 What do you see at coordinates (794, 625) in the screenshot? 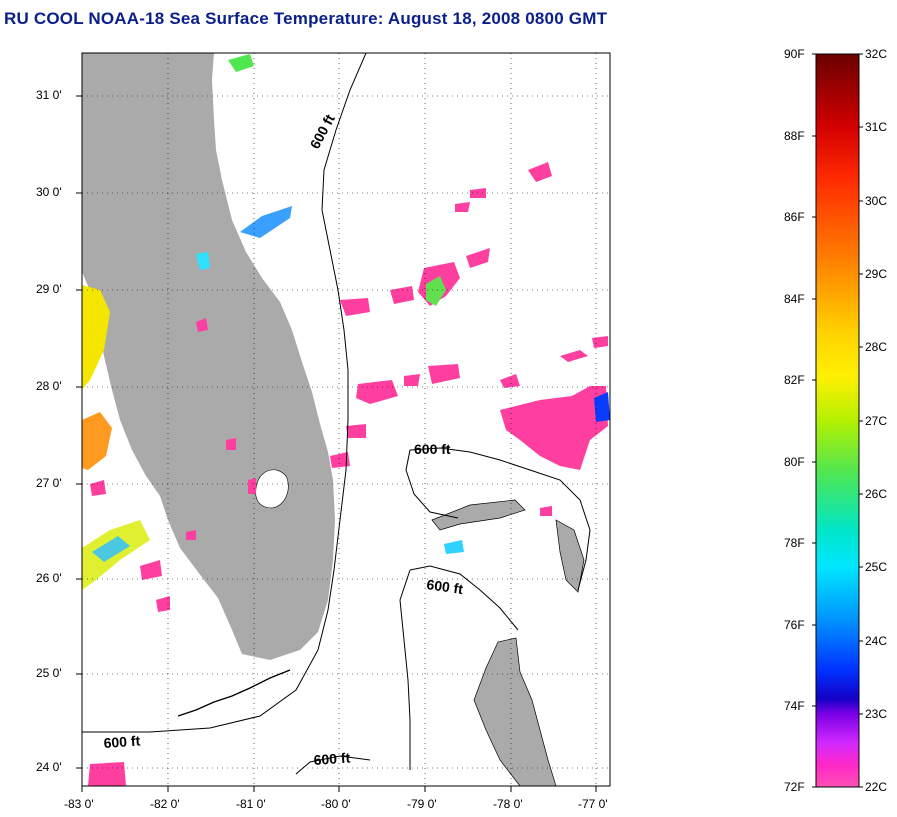
I see `cb-f-76: 76F` at bounding box center [794, 625].